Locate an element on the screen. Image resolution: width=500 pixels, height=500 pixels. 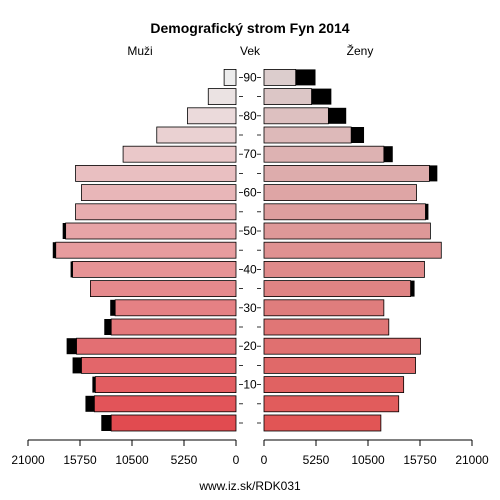
women-bar-90+ is located at coordinates (280, 77).